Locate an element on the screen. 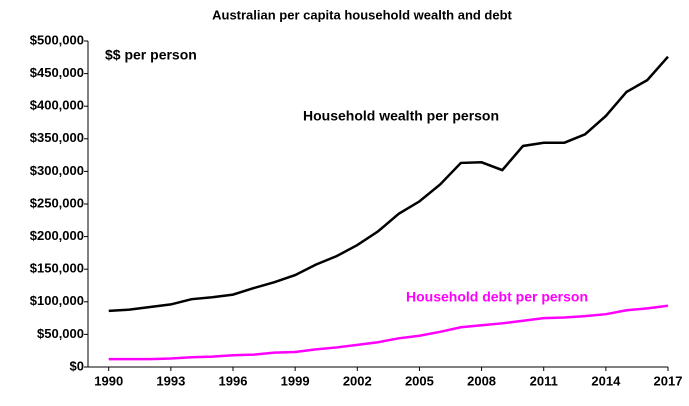 The width and height of the screenshot is (689, 406). y-tick-label: $400,000 is located at coordinates (57, 105).